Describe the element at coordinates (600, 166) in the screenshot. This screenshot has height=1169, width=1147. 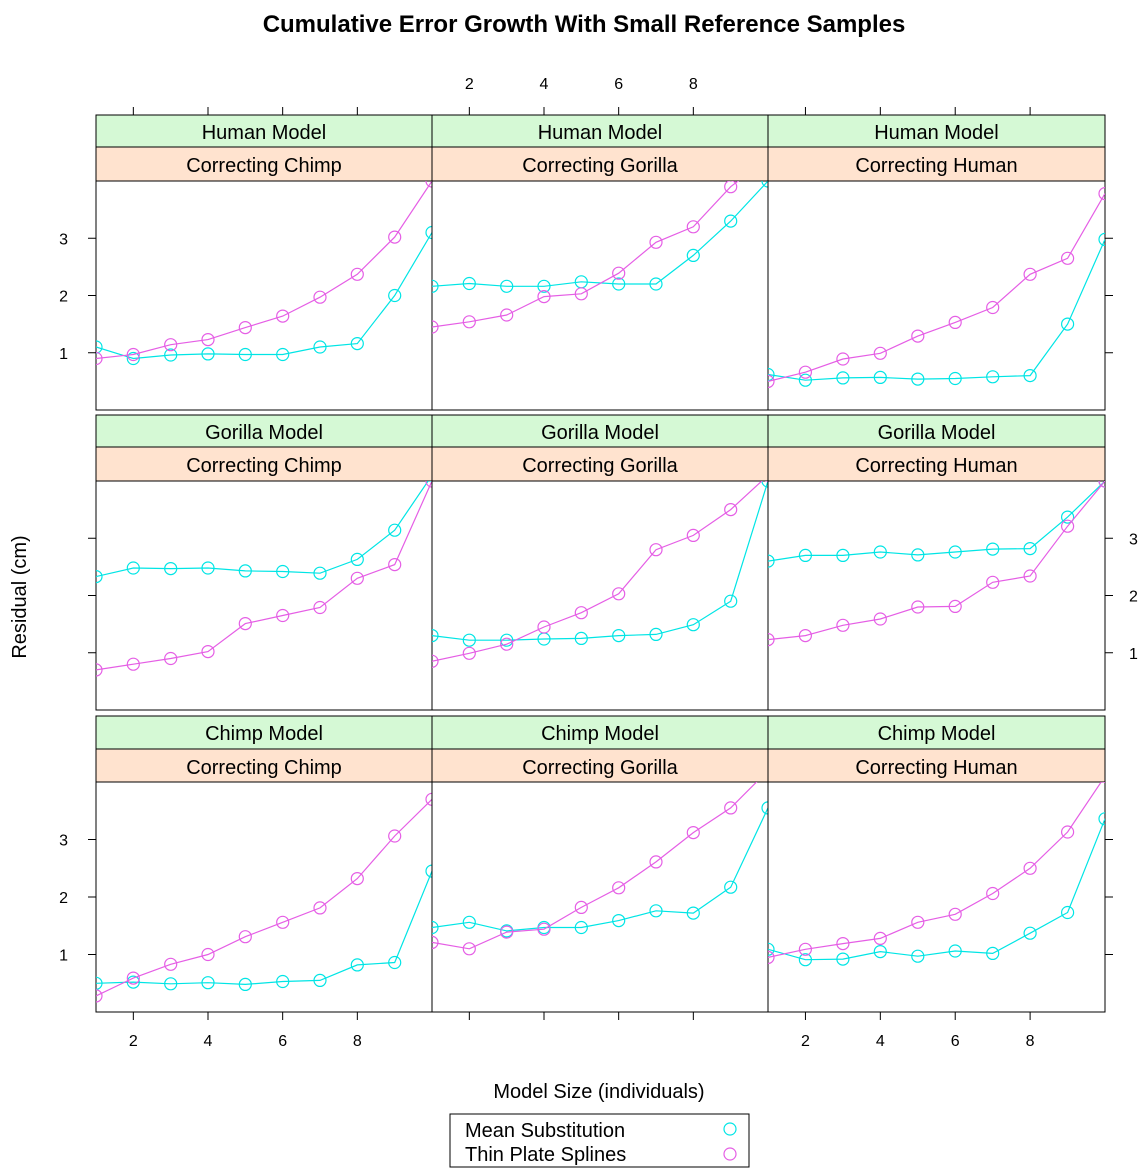
I see `strip-correcting-label: Correcting Gorilla` at that location.